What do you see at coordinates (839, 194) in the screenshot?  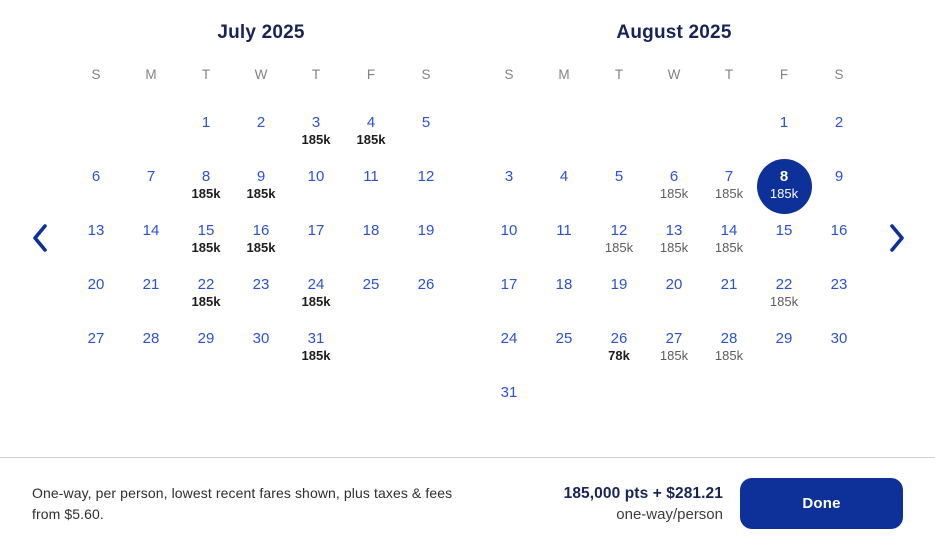 I see `calendar-day: 9` at bounding box center [839, 194].